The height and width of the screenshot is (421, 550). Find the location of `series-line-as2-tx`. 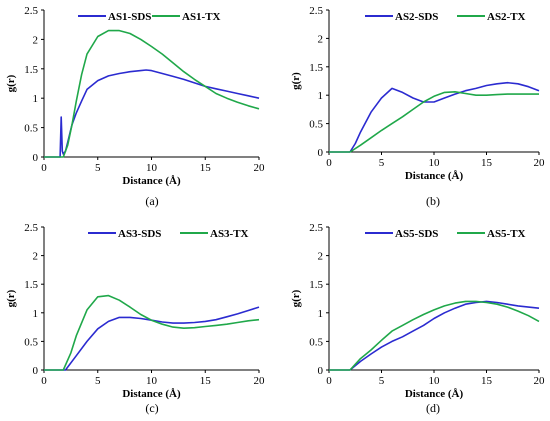

series-line-as2-tx is located at coordinates (434, 122).